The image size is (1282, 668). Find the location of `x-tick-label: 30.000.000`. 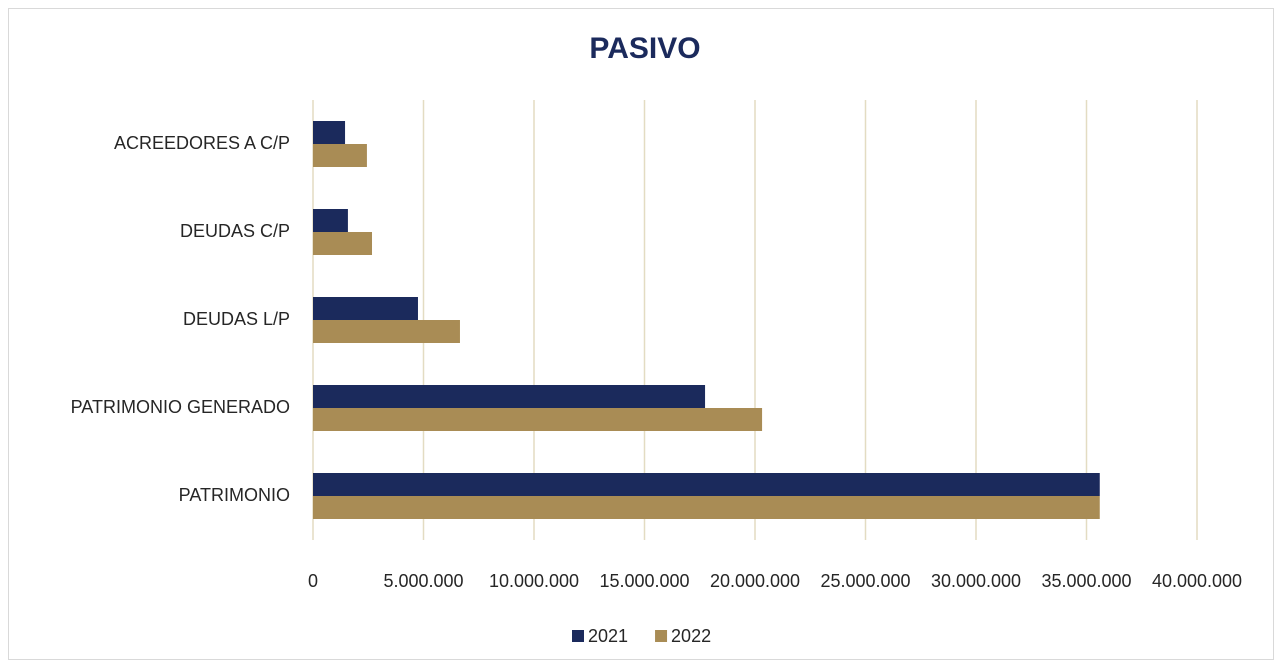

x-tick-label: 30.000.000 is located at coordinates (976, 581).